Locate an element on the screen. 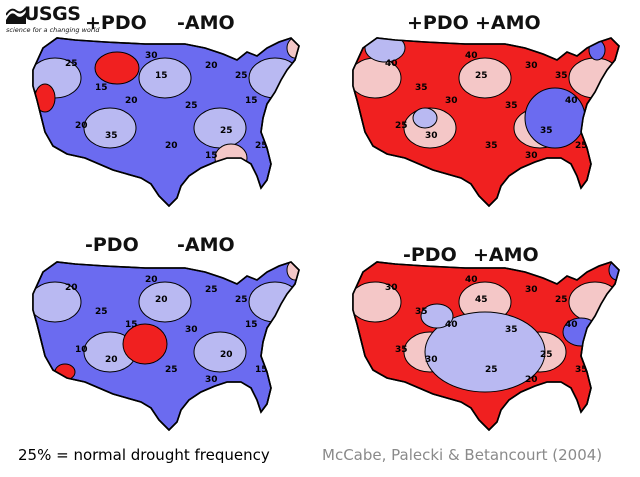 The height and width of the screenshot is (477, 640). usgs-logo: USGS science for a changing world is located at coordinates (53, 20).